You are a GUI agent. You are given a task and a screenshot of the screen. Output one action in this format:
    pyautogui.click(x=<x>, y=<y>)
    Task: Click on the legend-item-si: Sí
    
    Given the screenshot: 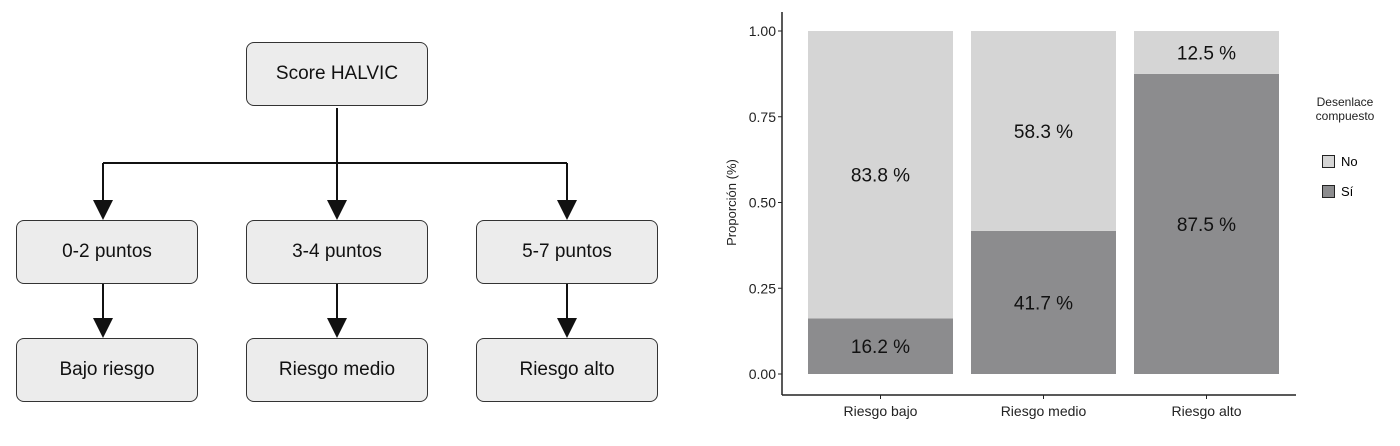 What is the action you would take?
    pyautogui.click(x=1337, y=191)
    